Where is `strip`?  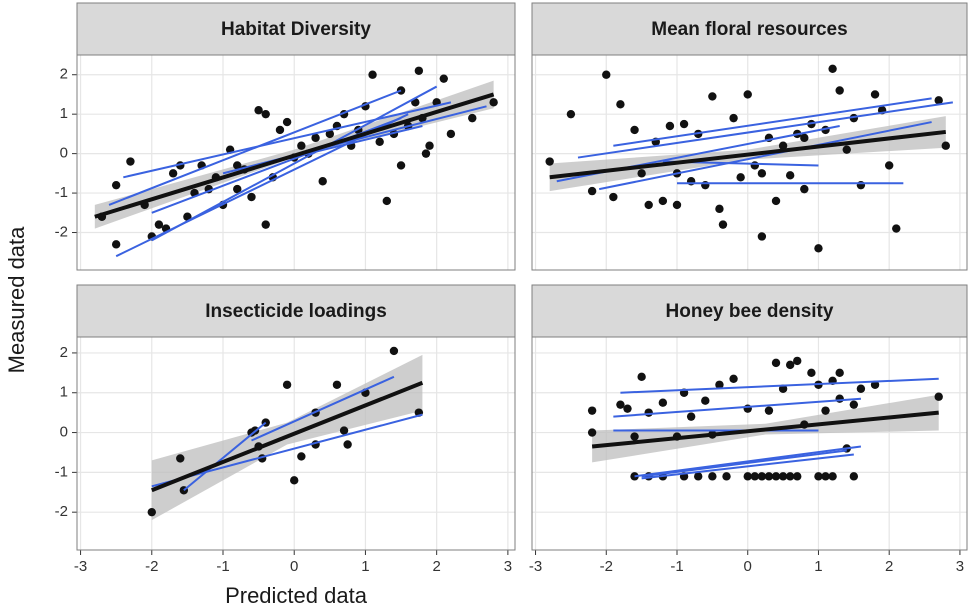 strip is located at coordinates (296, 311).